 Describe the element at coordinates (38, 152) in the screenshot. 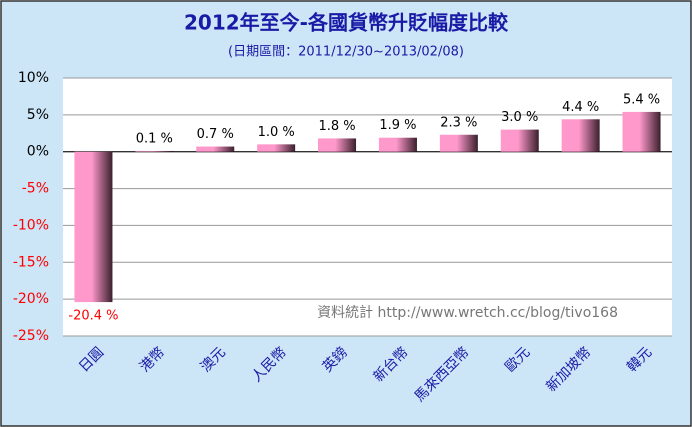

I see `y-tick-label: 0%` at that location.